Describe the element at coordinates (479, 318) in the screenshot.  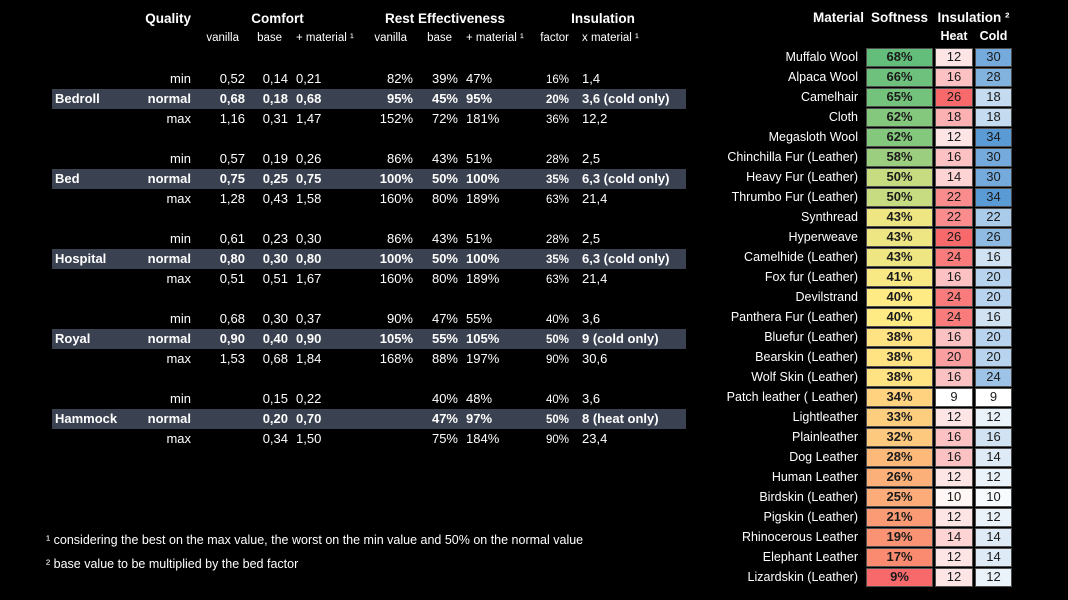
I see `rest-material-cell: 55%` at that location.